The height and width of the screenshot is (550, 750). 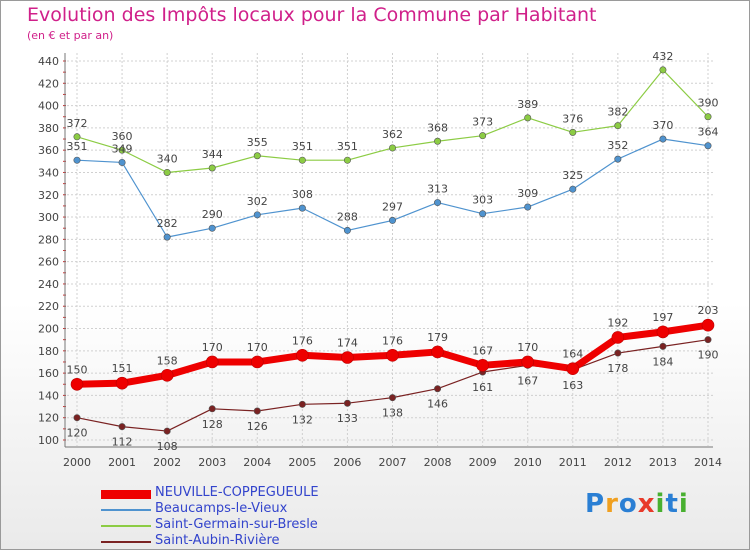 I want to click on data-label: 128, so click(x=212, y=424).